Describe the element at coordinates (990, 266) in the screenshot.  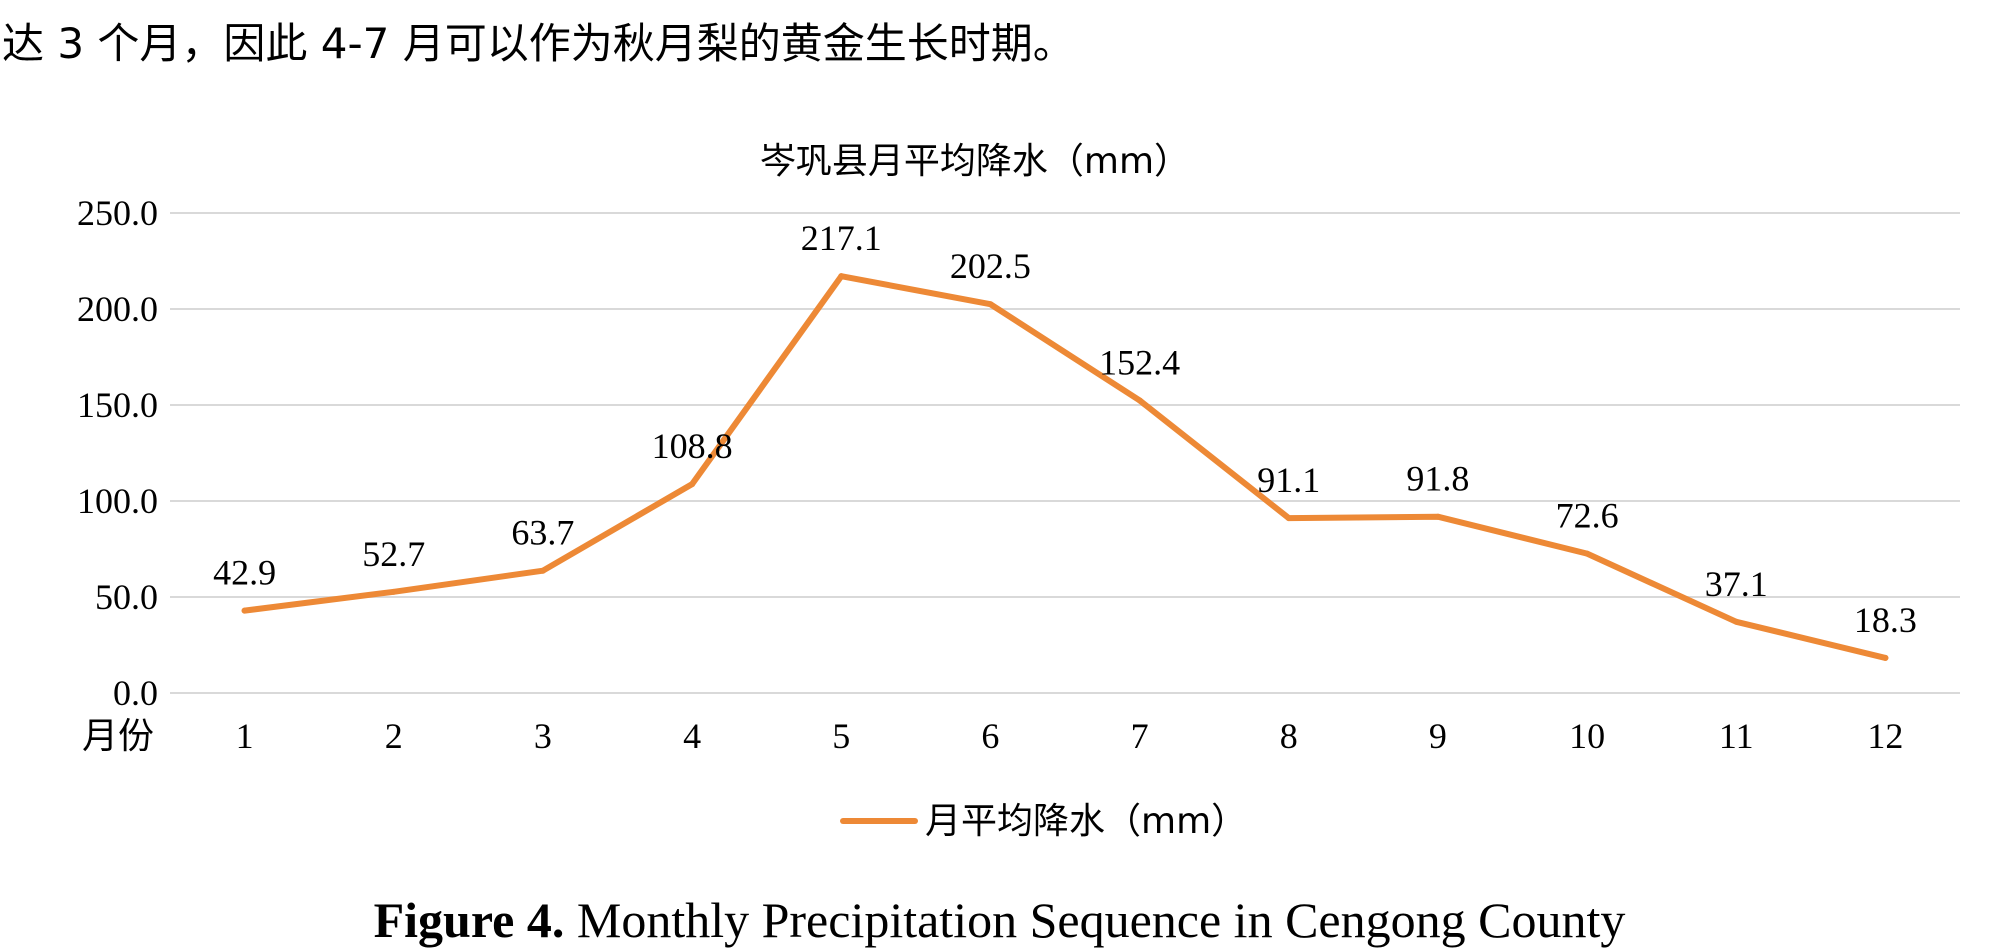
I see `data-label: 202.5` at that location.